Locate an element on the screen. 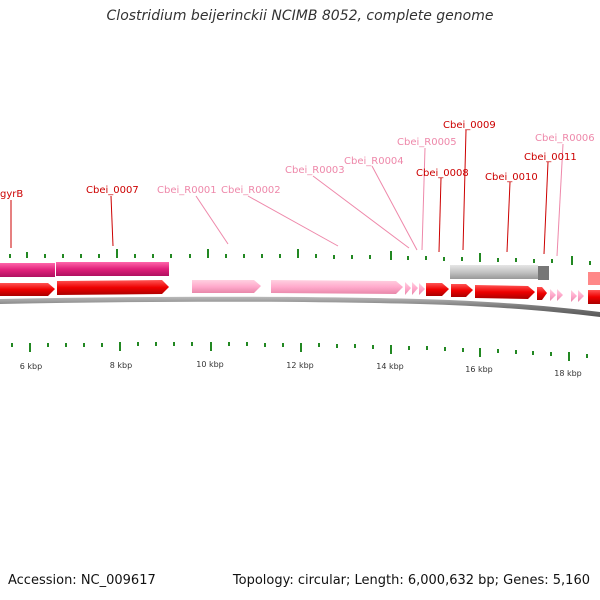  scale-label-14kbp: 14 kbp is located at coordinates (390, 366).